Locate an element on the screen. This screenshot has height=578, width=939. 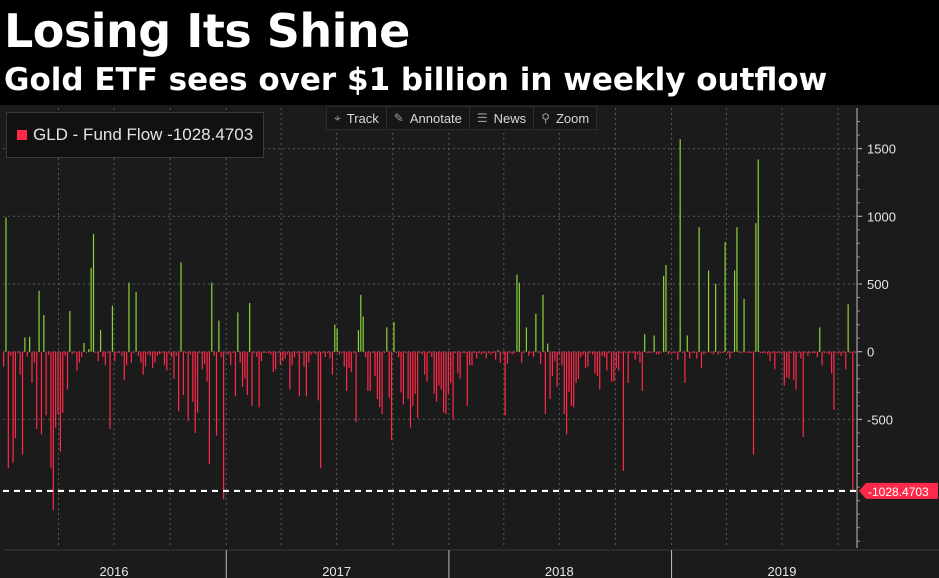
y-tick-label: 500 is located at coordinates (878, 284).